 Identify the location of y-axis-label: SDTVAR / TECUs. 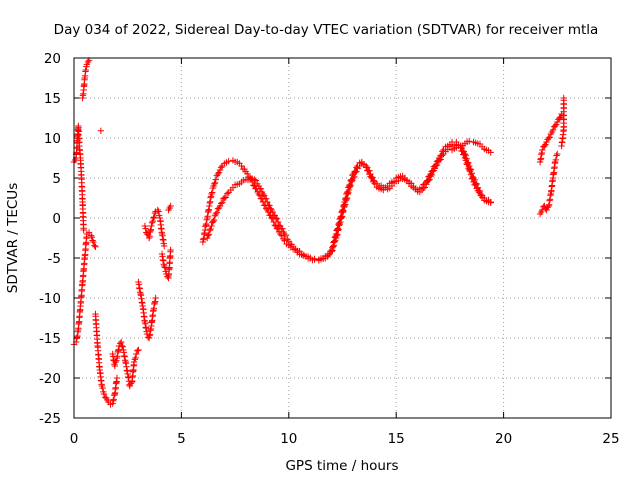
(13, 238).